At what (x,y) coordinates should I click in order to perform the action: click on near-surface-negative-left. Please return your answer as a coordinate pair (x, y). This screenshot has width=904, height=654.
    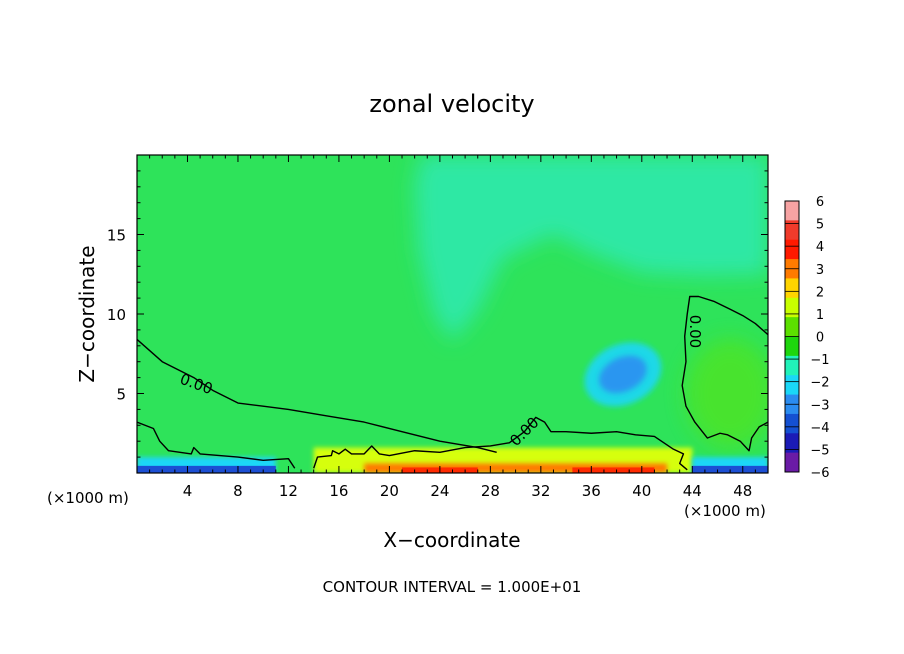
    Looking at the image, I should click on (206, 469).